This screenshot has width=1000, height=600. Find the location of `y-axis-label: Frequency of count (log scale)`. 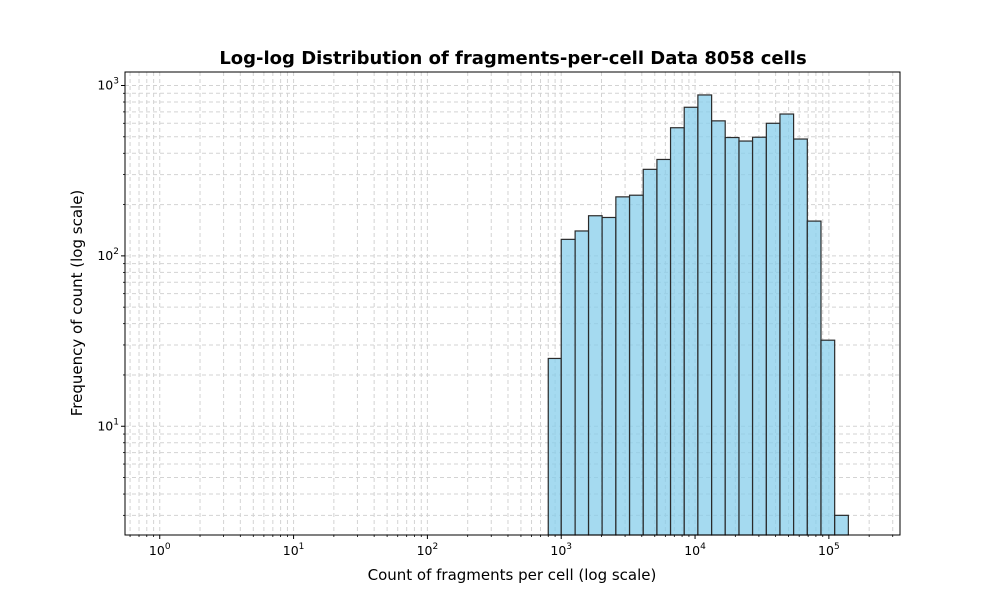

y-axis-label: Frequency of count (log scale) is located at coordinates (77, 303).